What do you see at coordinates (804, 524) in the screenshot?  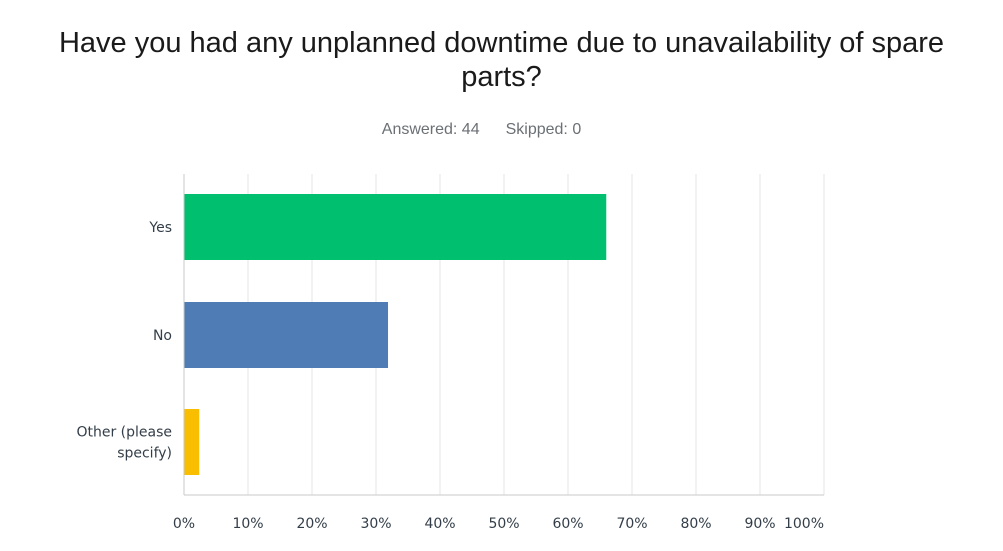 I see `x-tick-label-100: 100%` at bounding box center [804, 524].